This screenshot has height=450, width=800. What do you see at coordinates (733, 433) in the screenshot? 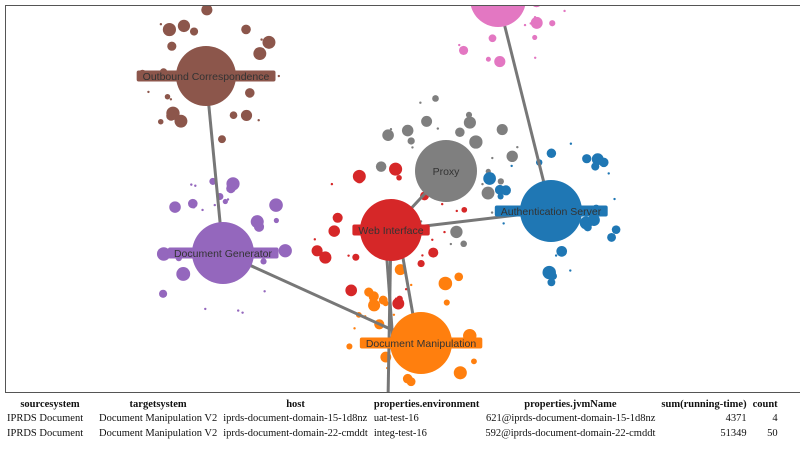
I see `cell-running-time: 51349` at bounding box center [733, 433].